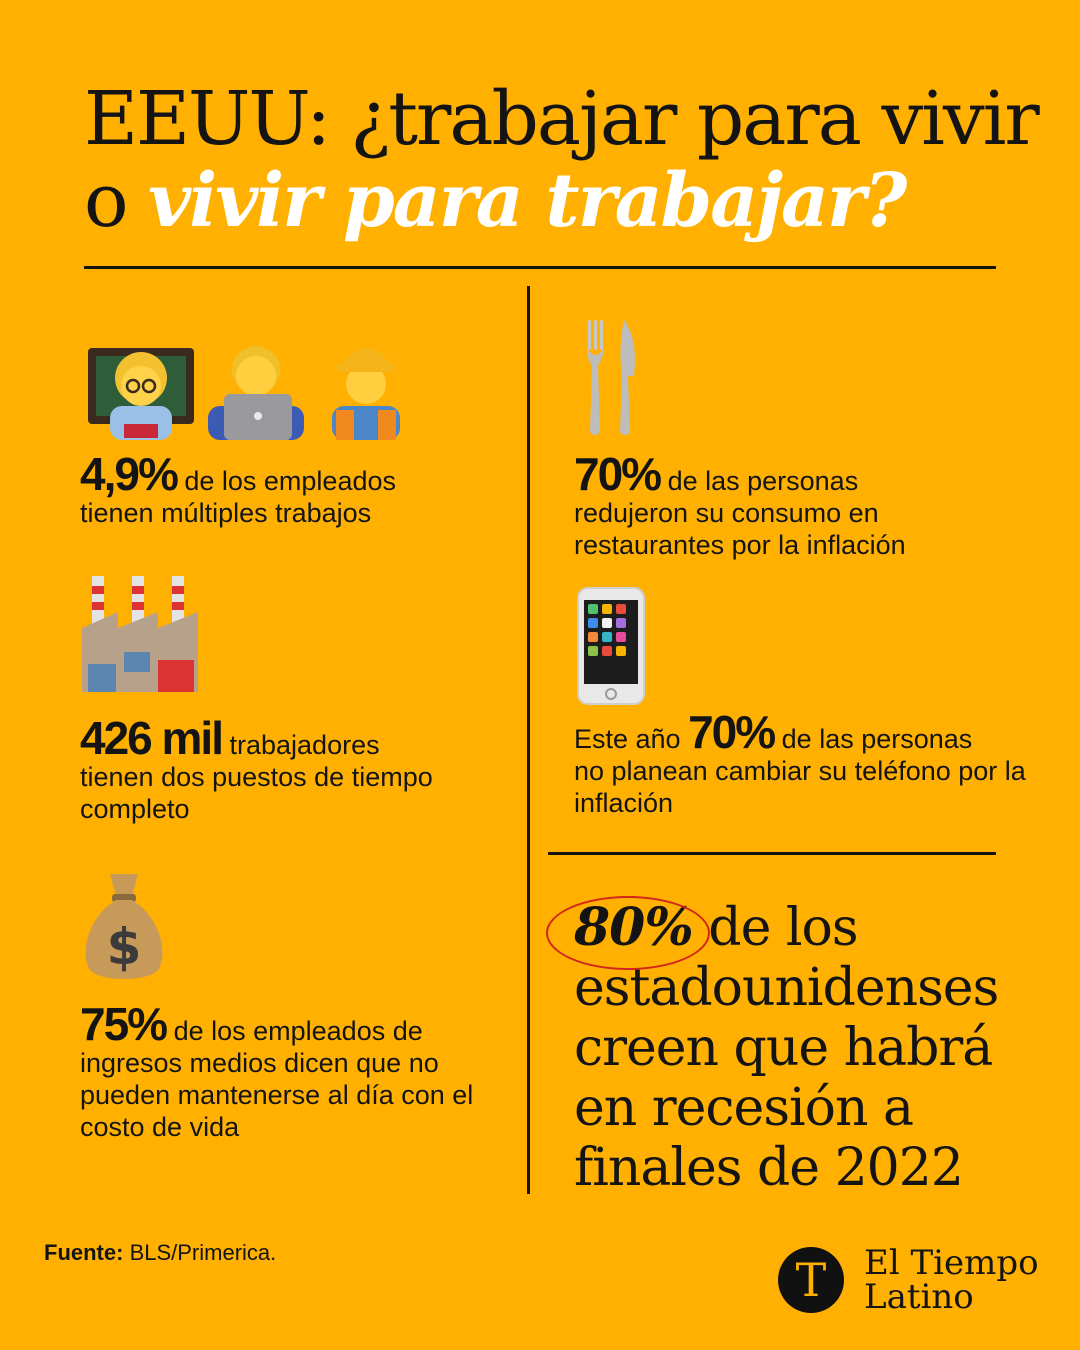  I want to click on money-bag-icon: $, so click(124, 926).